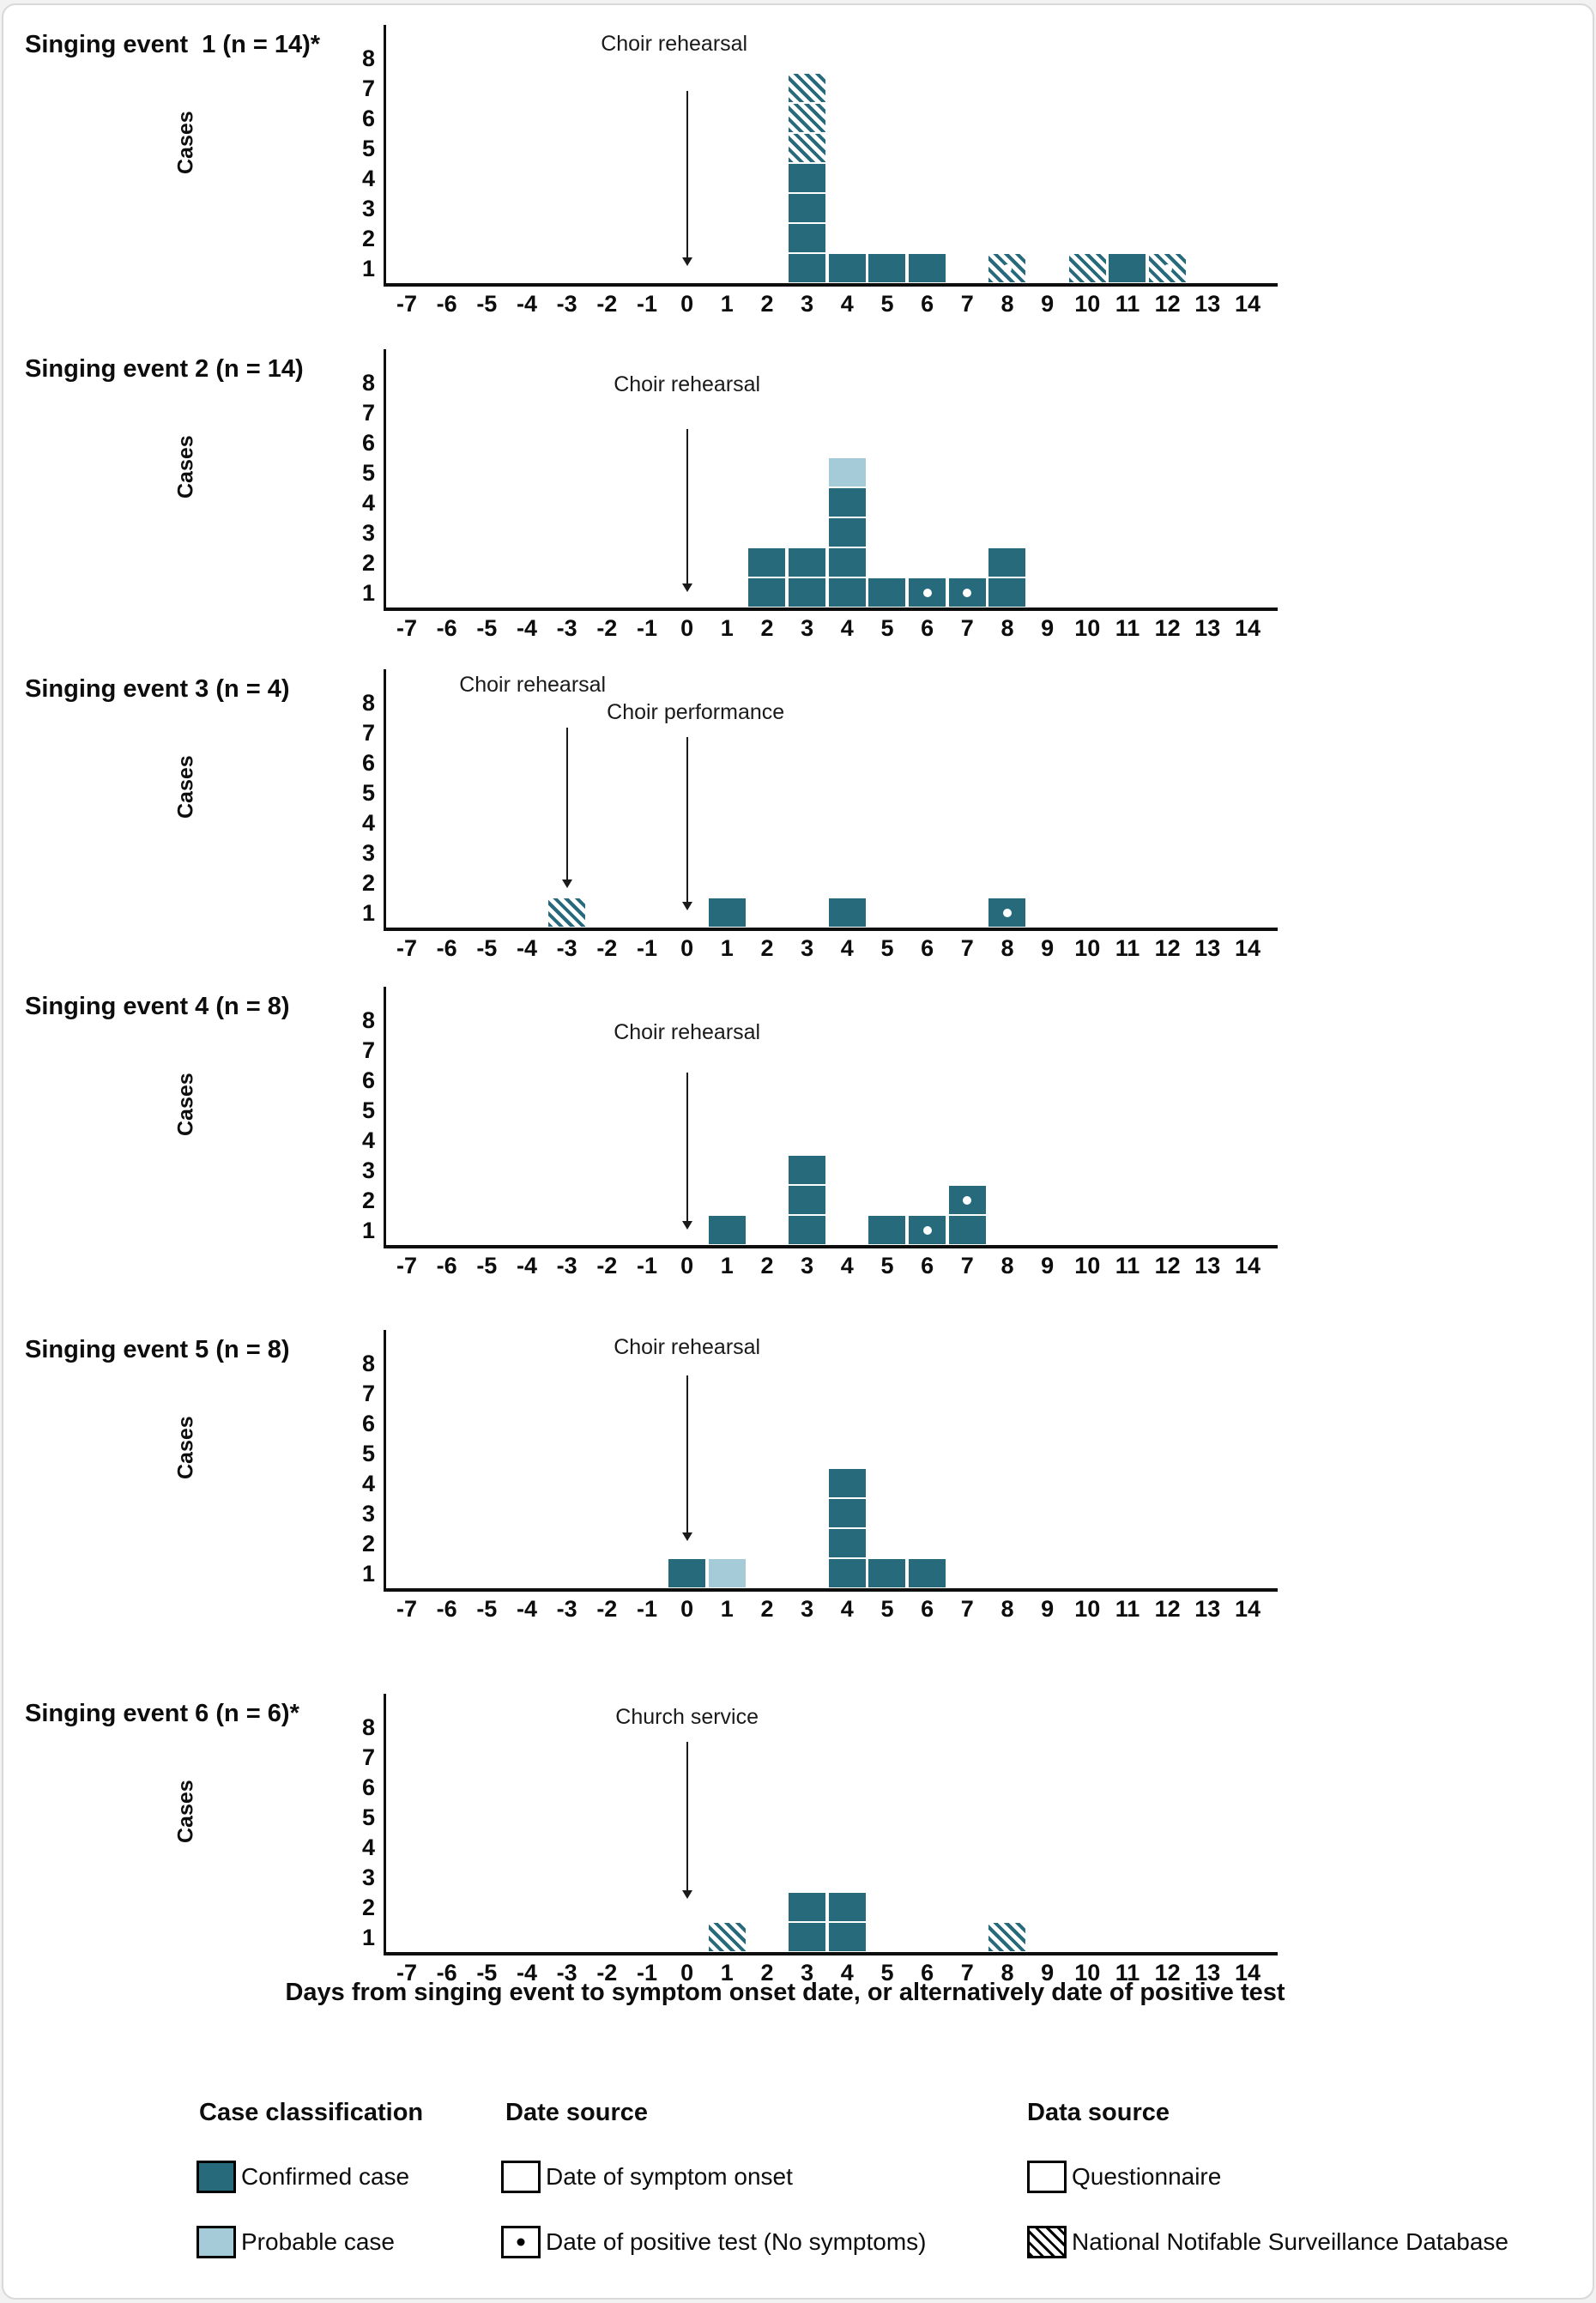 The height and width of the screenshot is (2303, 1596). What do you see at coordinates (185, 1447) in the screenshot?
I see `y-axis-label: Cases` at bounding box center [185, 1447].